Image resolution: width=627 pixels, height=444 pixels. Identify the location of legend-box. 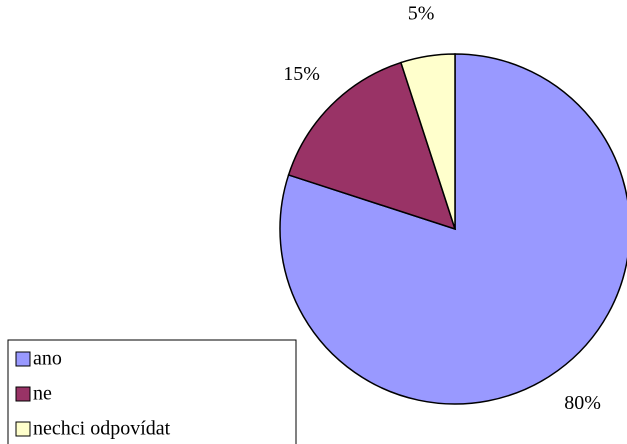
(152, 391).